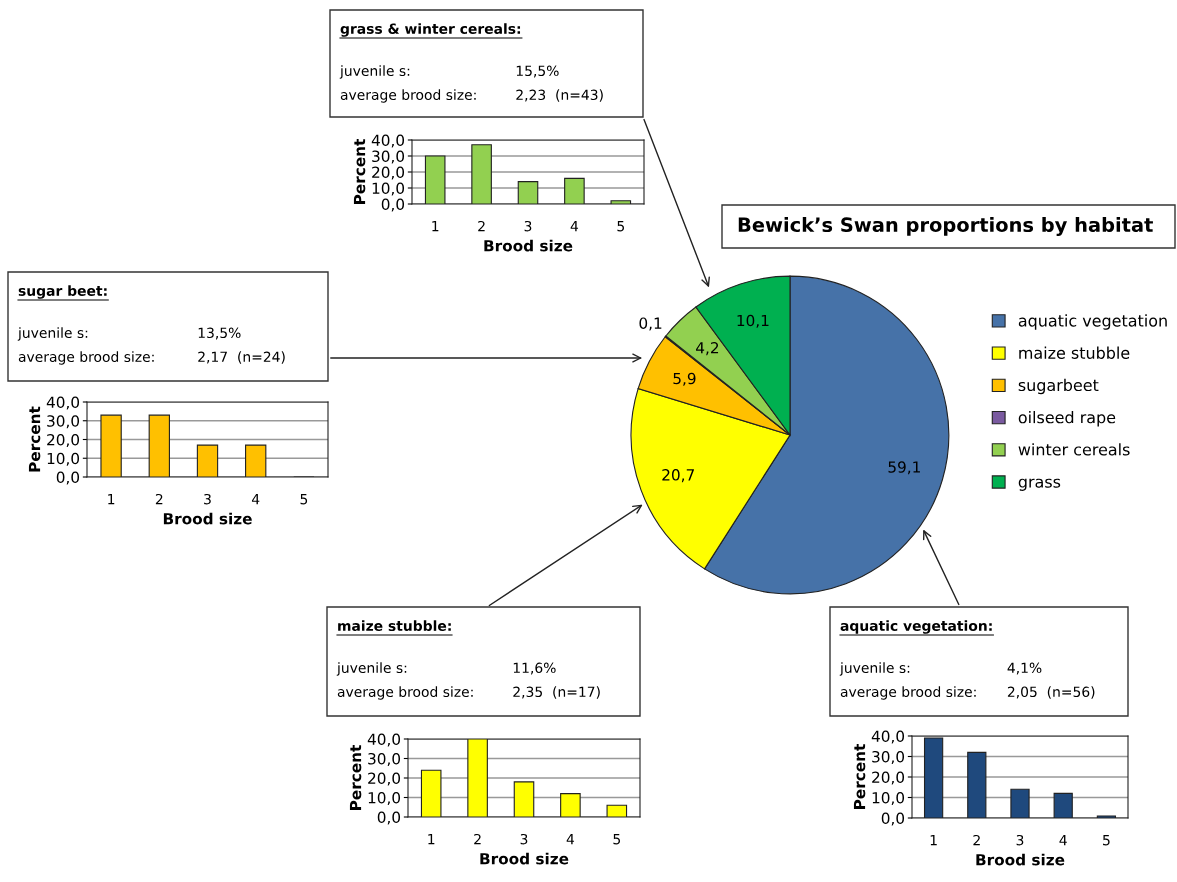 The image size is (1177, 882). What do you see at coordinates (430, 30) in the screenshot?
I see `chart-title: grass & winter cereals:` at bounding box center [430, 30].